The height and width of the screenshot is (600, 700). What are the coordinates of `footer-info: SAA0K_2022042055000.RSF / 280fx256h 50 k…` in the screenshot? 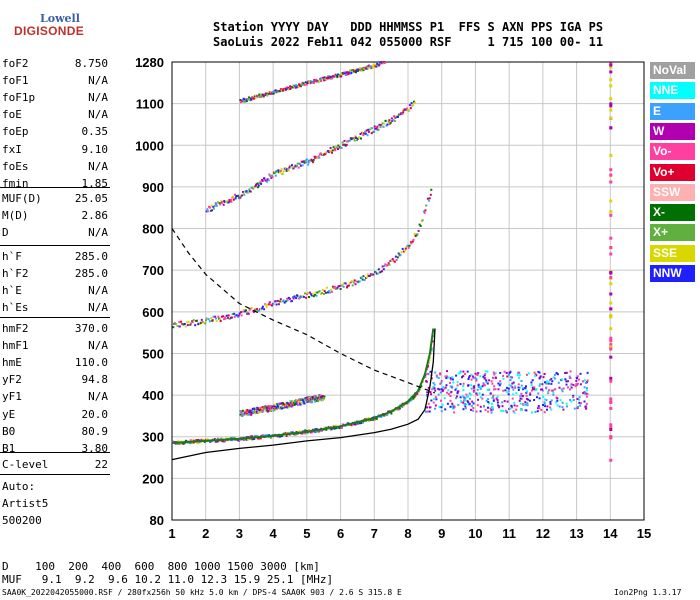 It's located at (202, 592).